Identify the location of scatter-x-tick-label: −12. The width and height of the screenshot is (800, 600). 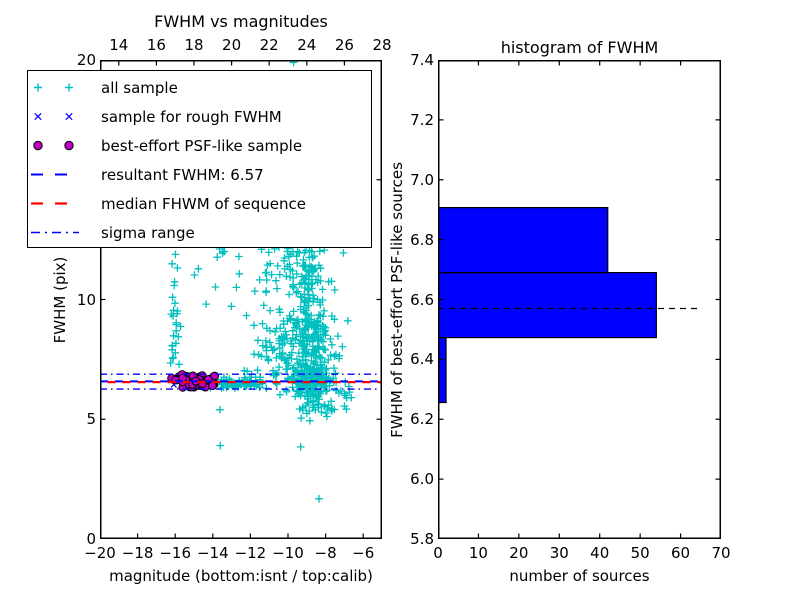
(250, 553).